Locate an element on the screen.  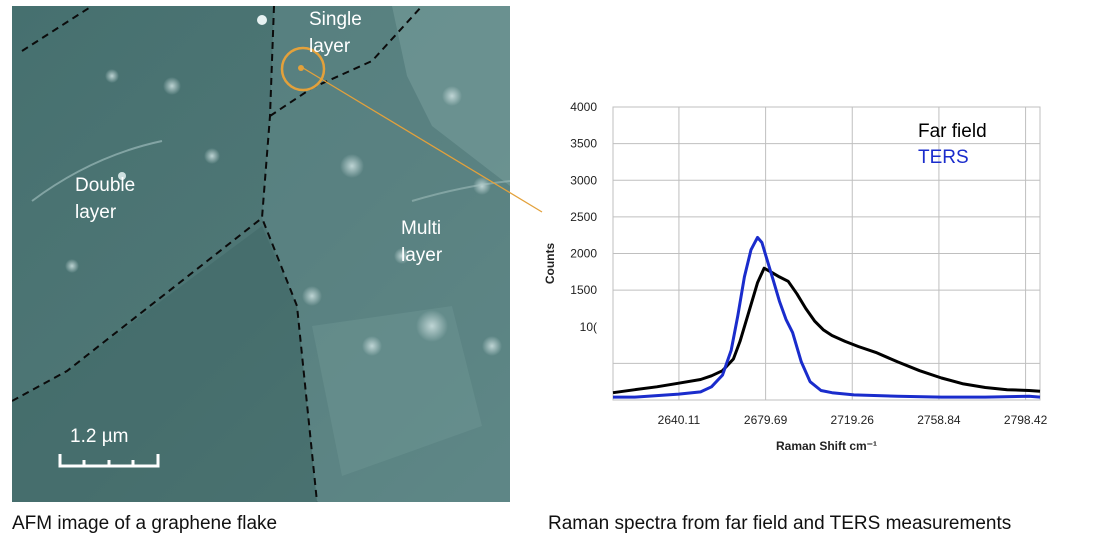
x-axis-label: Raman Shift cm⁻¹ is located at coordinates (826, 446).